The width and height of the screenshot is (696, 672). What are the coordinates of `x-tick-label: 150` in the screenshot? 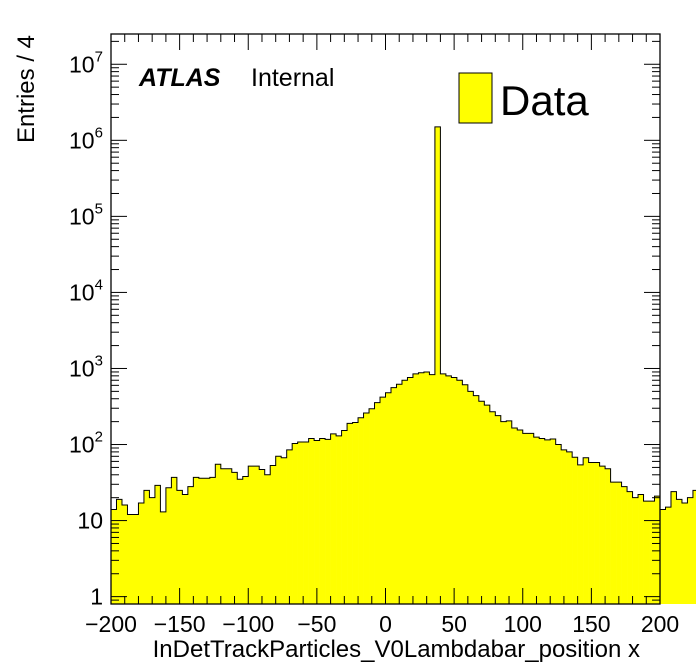 It's located at (591, 624).